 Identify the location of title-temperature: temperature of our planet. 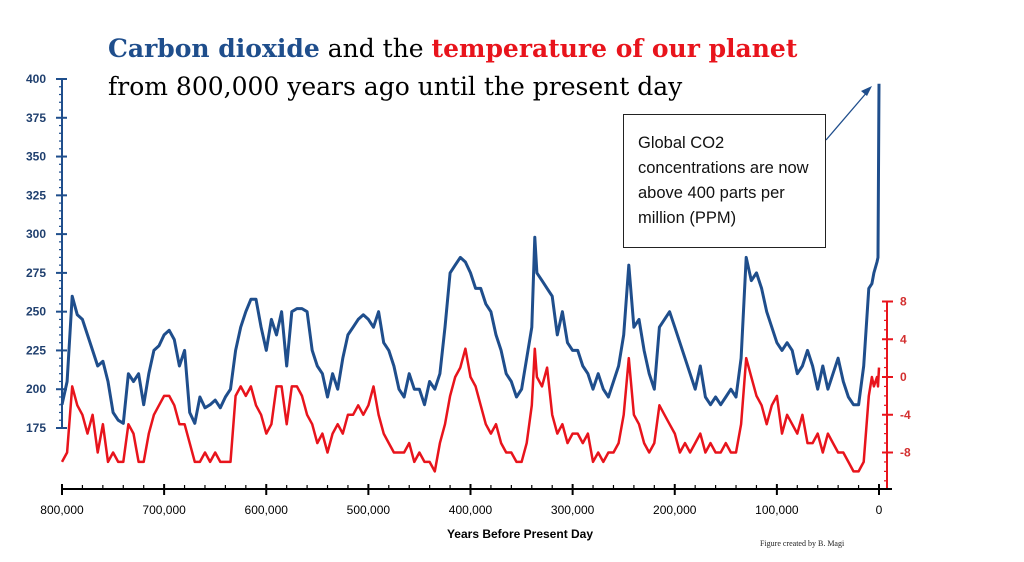
(614, 48).